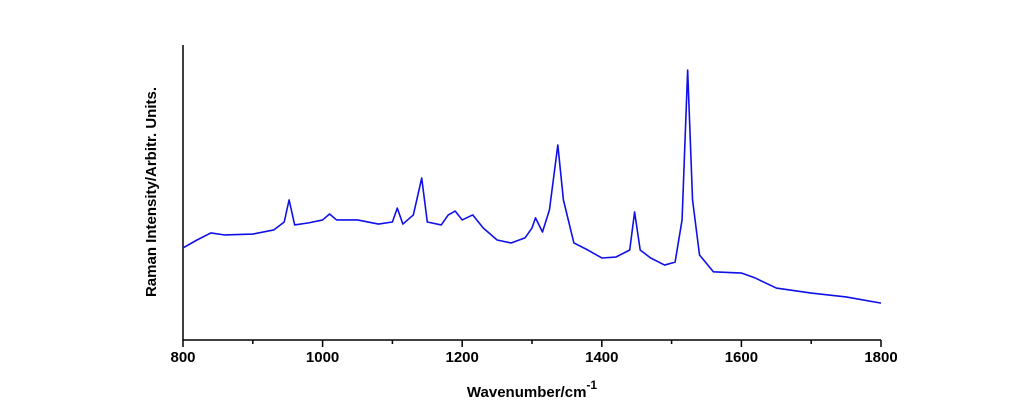  I want to click on y-axis-label: Raman Intensity/Arbitr. Units., so click(151, 192).